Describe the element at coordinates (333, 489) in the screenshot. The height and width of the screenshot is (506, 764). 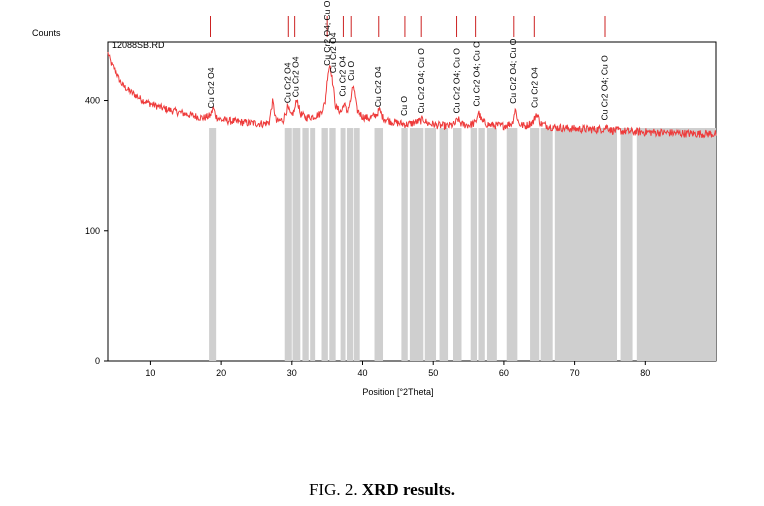
I see `caption-prefix: FIG. 2.` at that location.